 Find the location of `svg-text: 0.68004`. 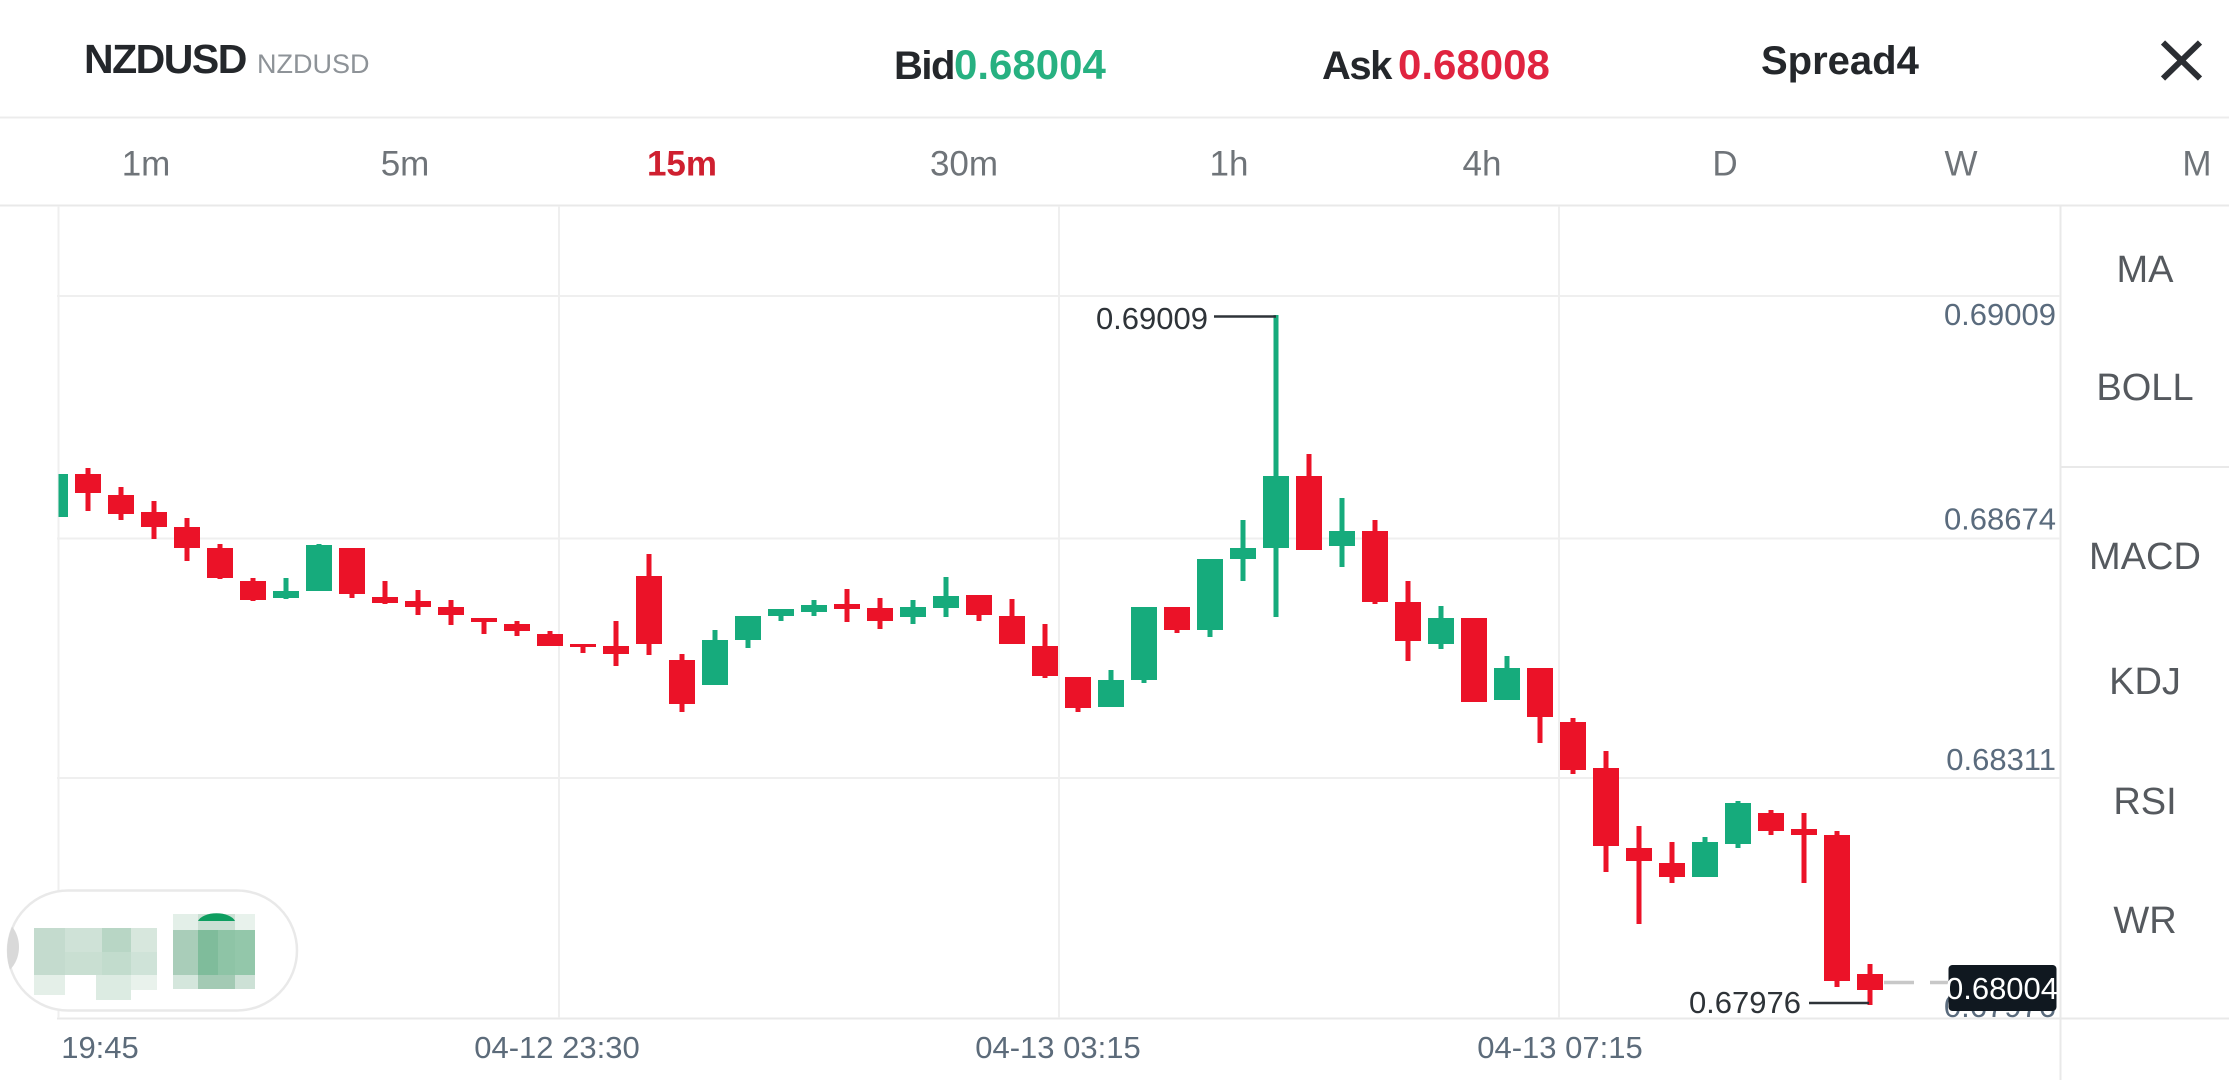

svg-text: 0.68004 is located at coordinates (2002, 988).